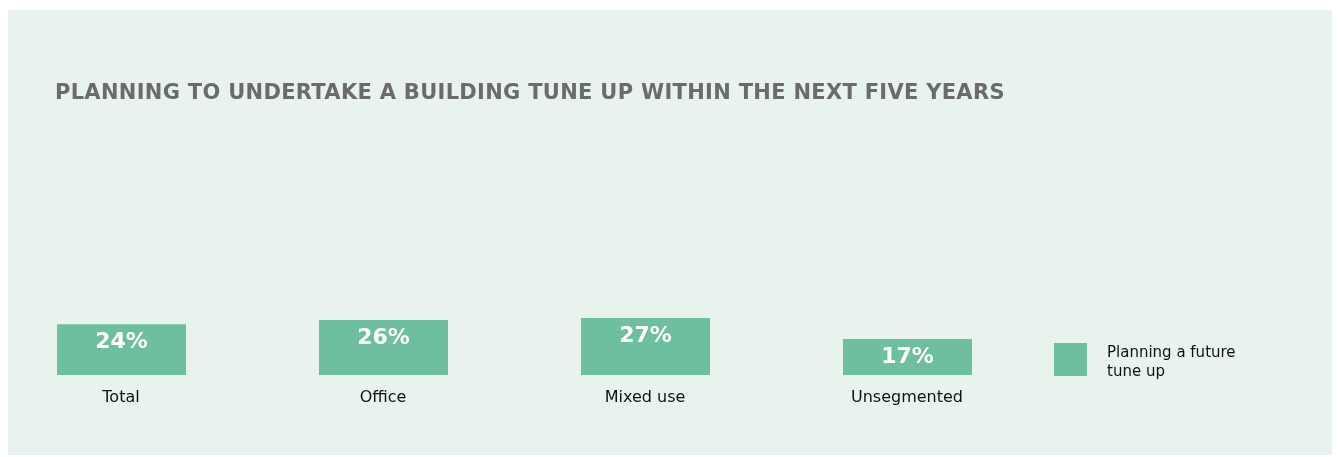  Describe the element at coordinates (907, 397) in the screenshot. I see `x-tick-label: Unsegmented` at that location.